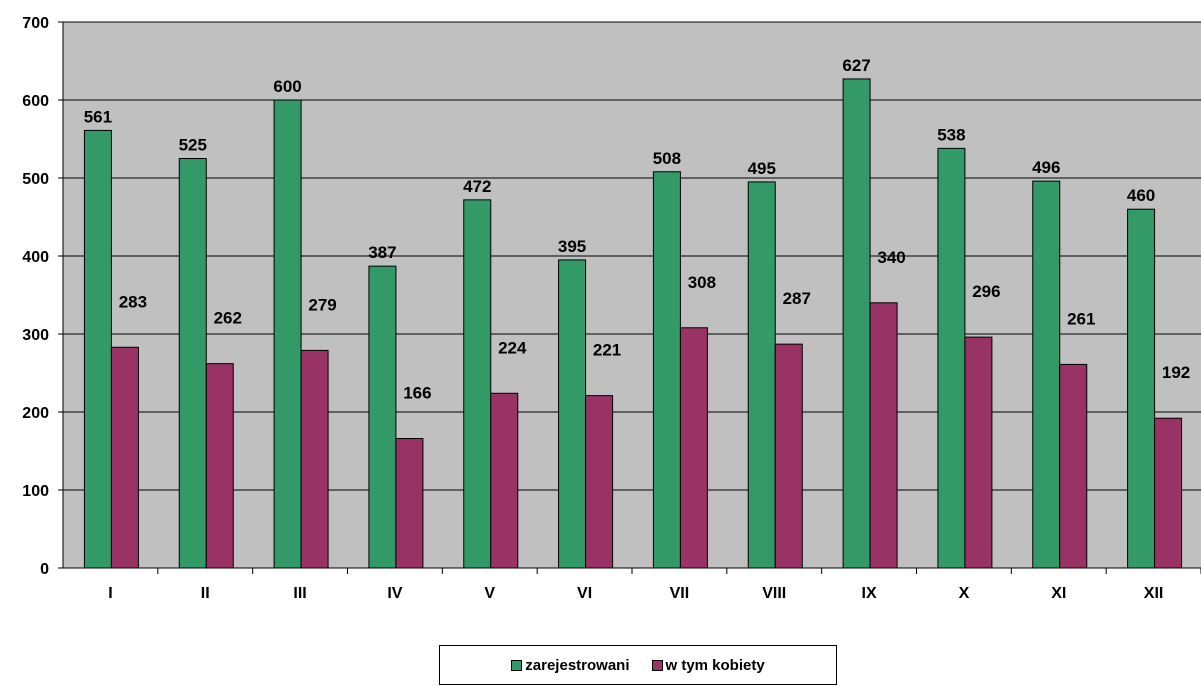 The height and width of the screenshot is (686, 1201). What do you see at coordinates (35, 413) in the screenshot?
I see `y-tick-label: 200` at bounding box center [35, 413].